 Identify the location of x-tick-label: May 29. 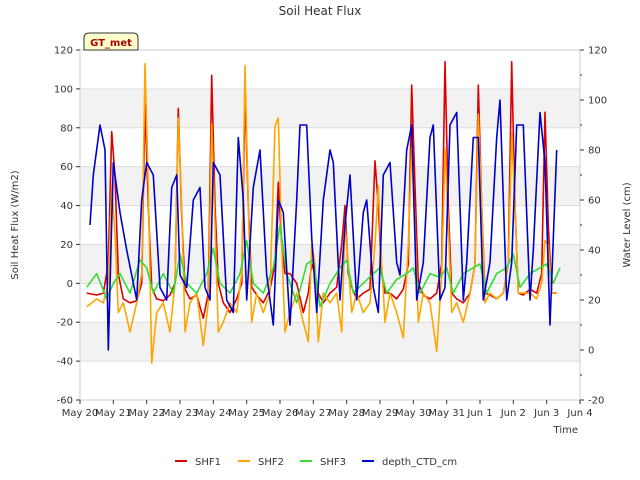
(380, 413).